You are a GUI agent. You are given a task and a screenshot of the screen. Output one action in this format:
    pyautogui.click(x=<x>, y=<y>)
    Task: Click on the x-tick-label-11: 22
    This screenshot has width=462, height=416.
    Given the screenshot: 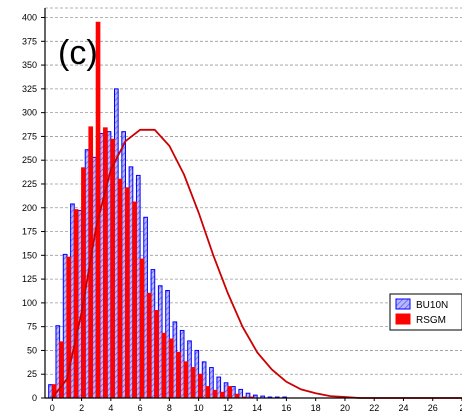 What is the action you would take?
    pyautogui.click(x=374, y=408)
    